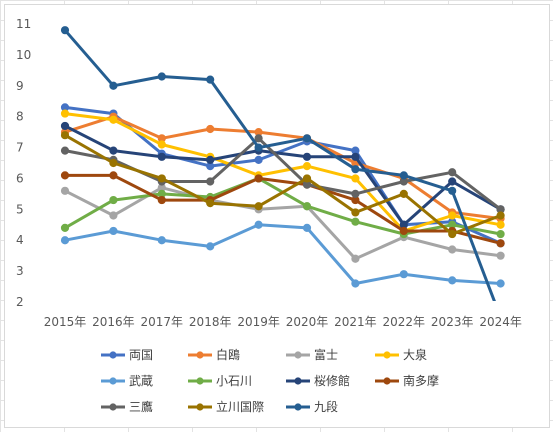 This screenshot has height=432, width=553. I want to click on legend-item: 小石川, so click(220, 381).